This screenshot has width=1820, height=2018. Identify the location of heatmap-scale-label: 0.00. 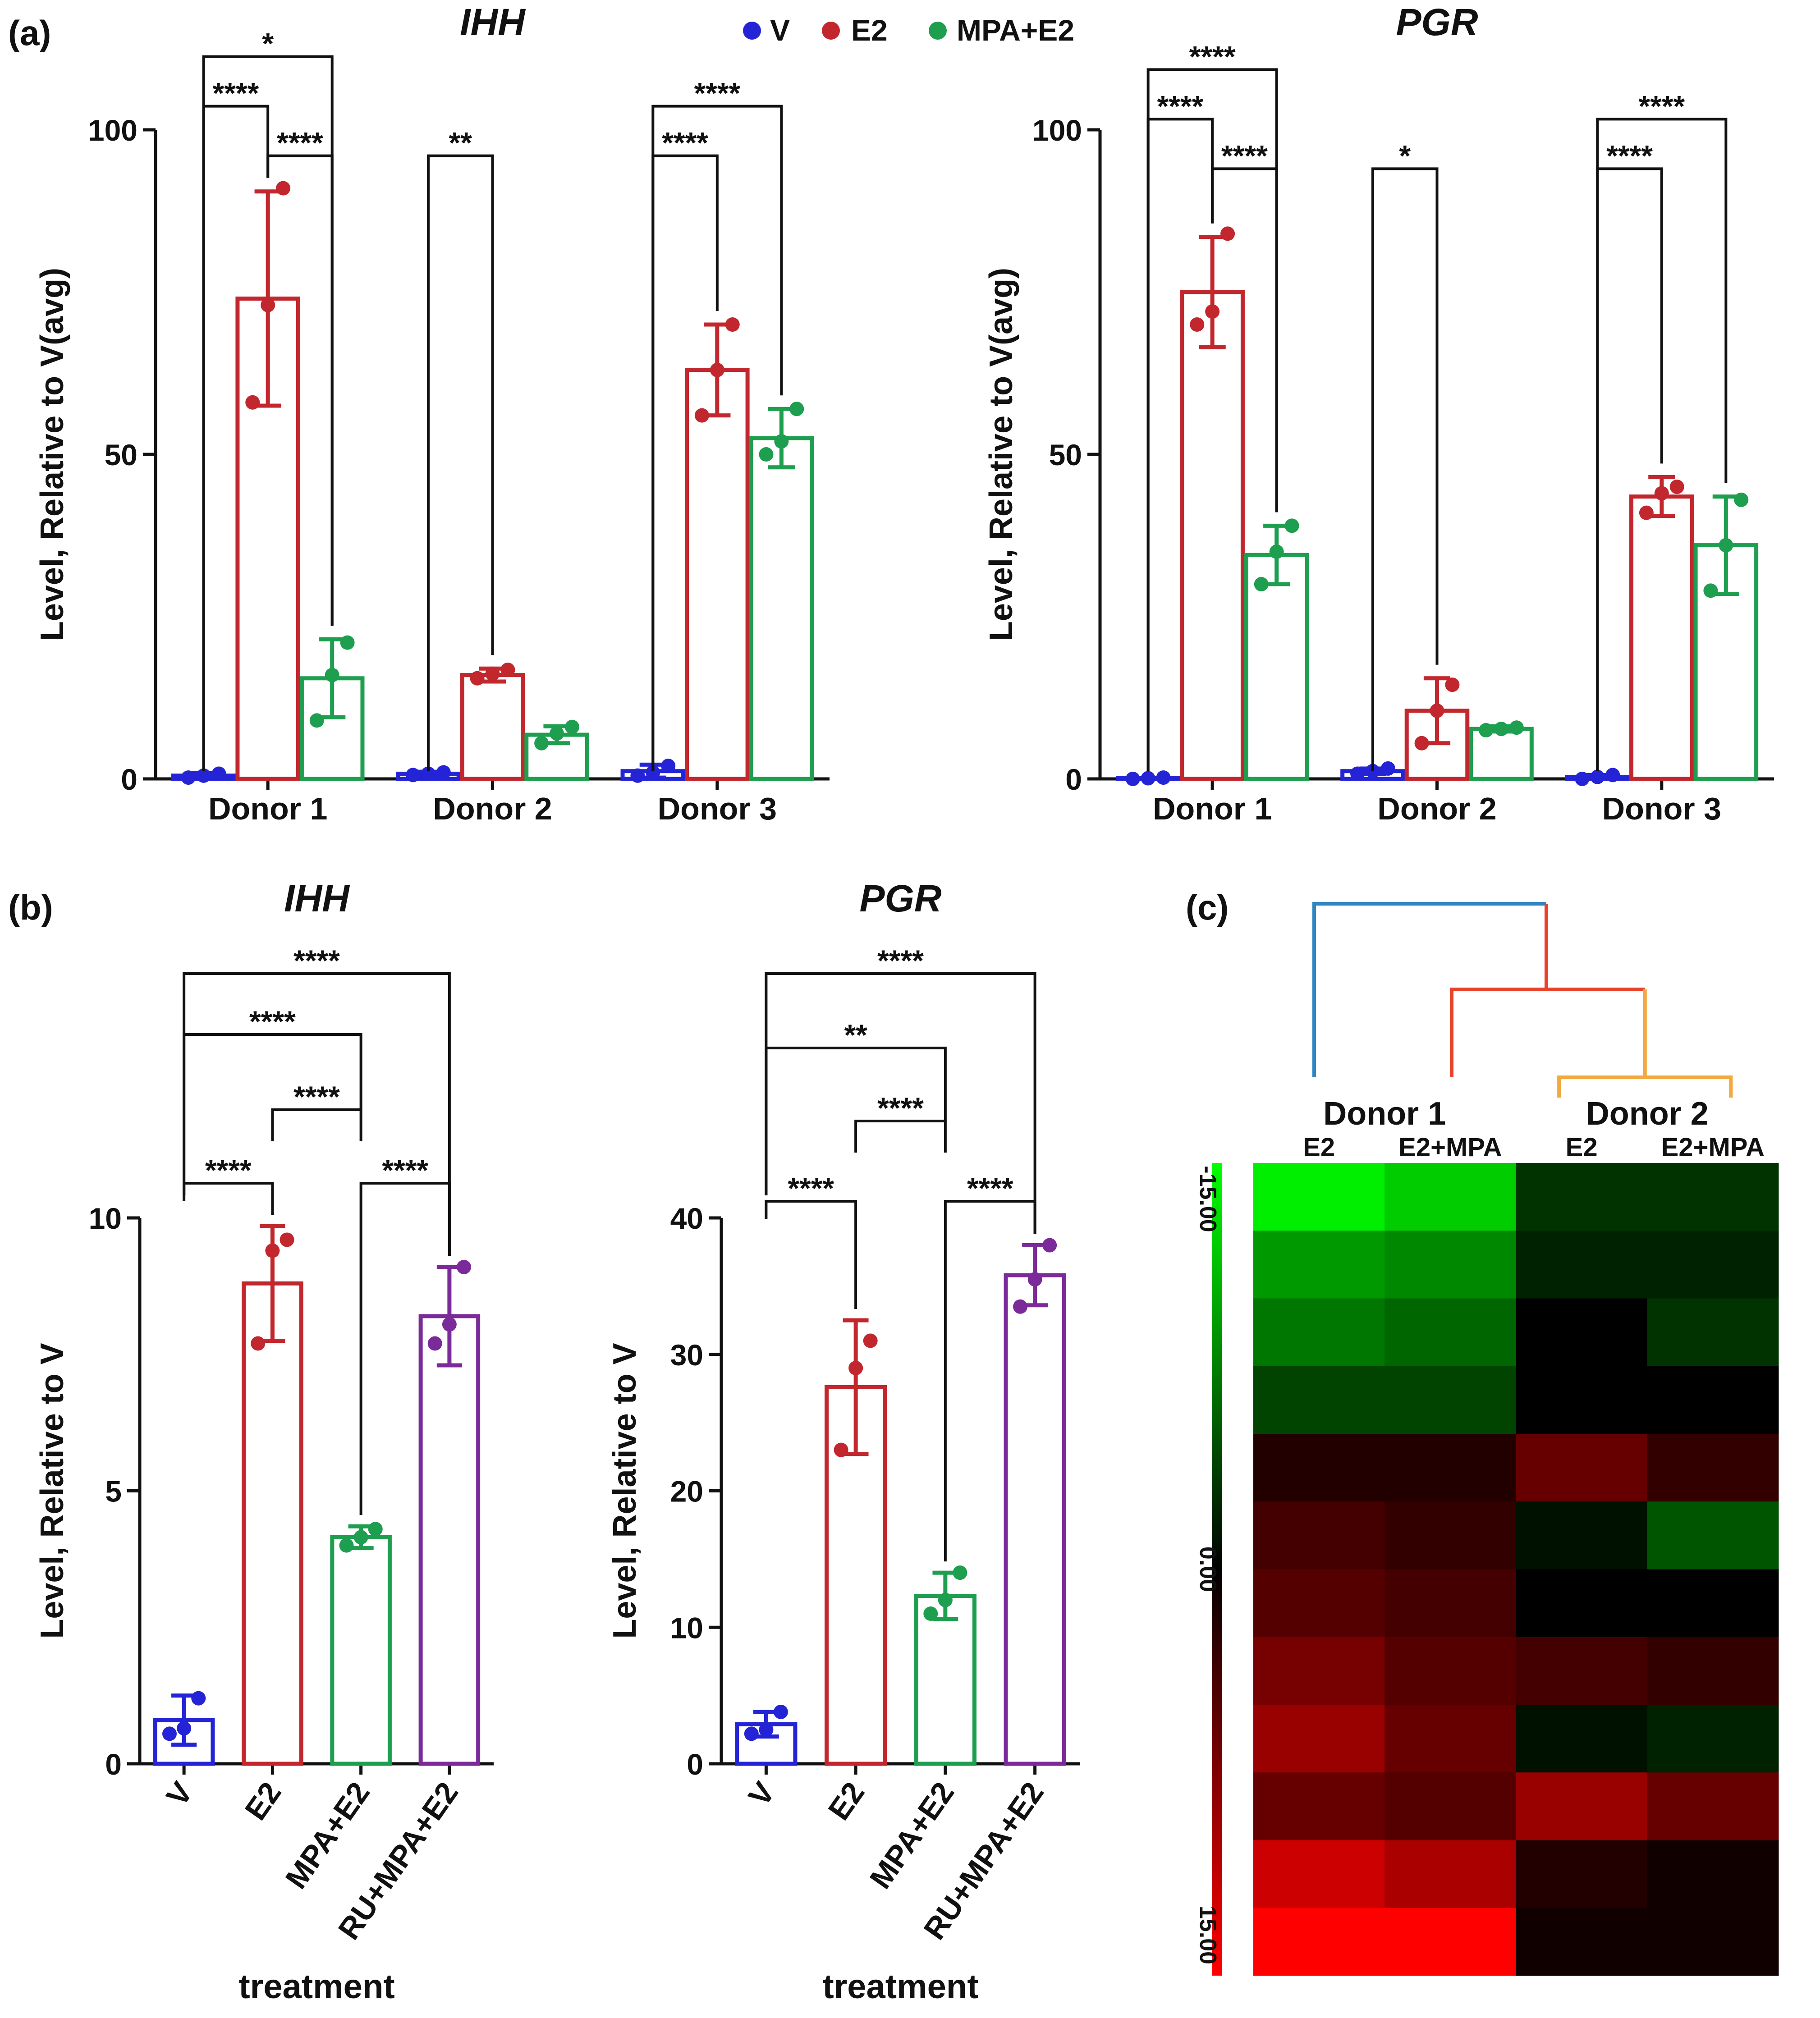
(1208, 1569).